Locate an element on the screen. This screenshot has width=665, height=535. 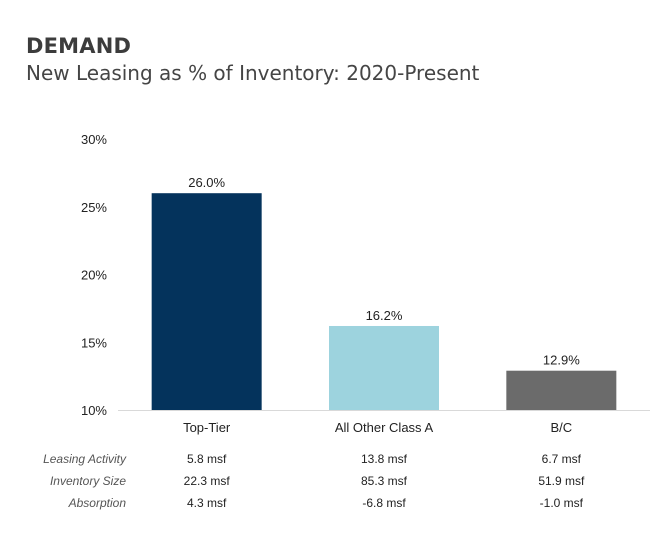
bar-value-label: 26.0% is located at coordinates (206, 182).